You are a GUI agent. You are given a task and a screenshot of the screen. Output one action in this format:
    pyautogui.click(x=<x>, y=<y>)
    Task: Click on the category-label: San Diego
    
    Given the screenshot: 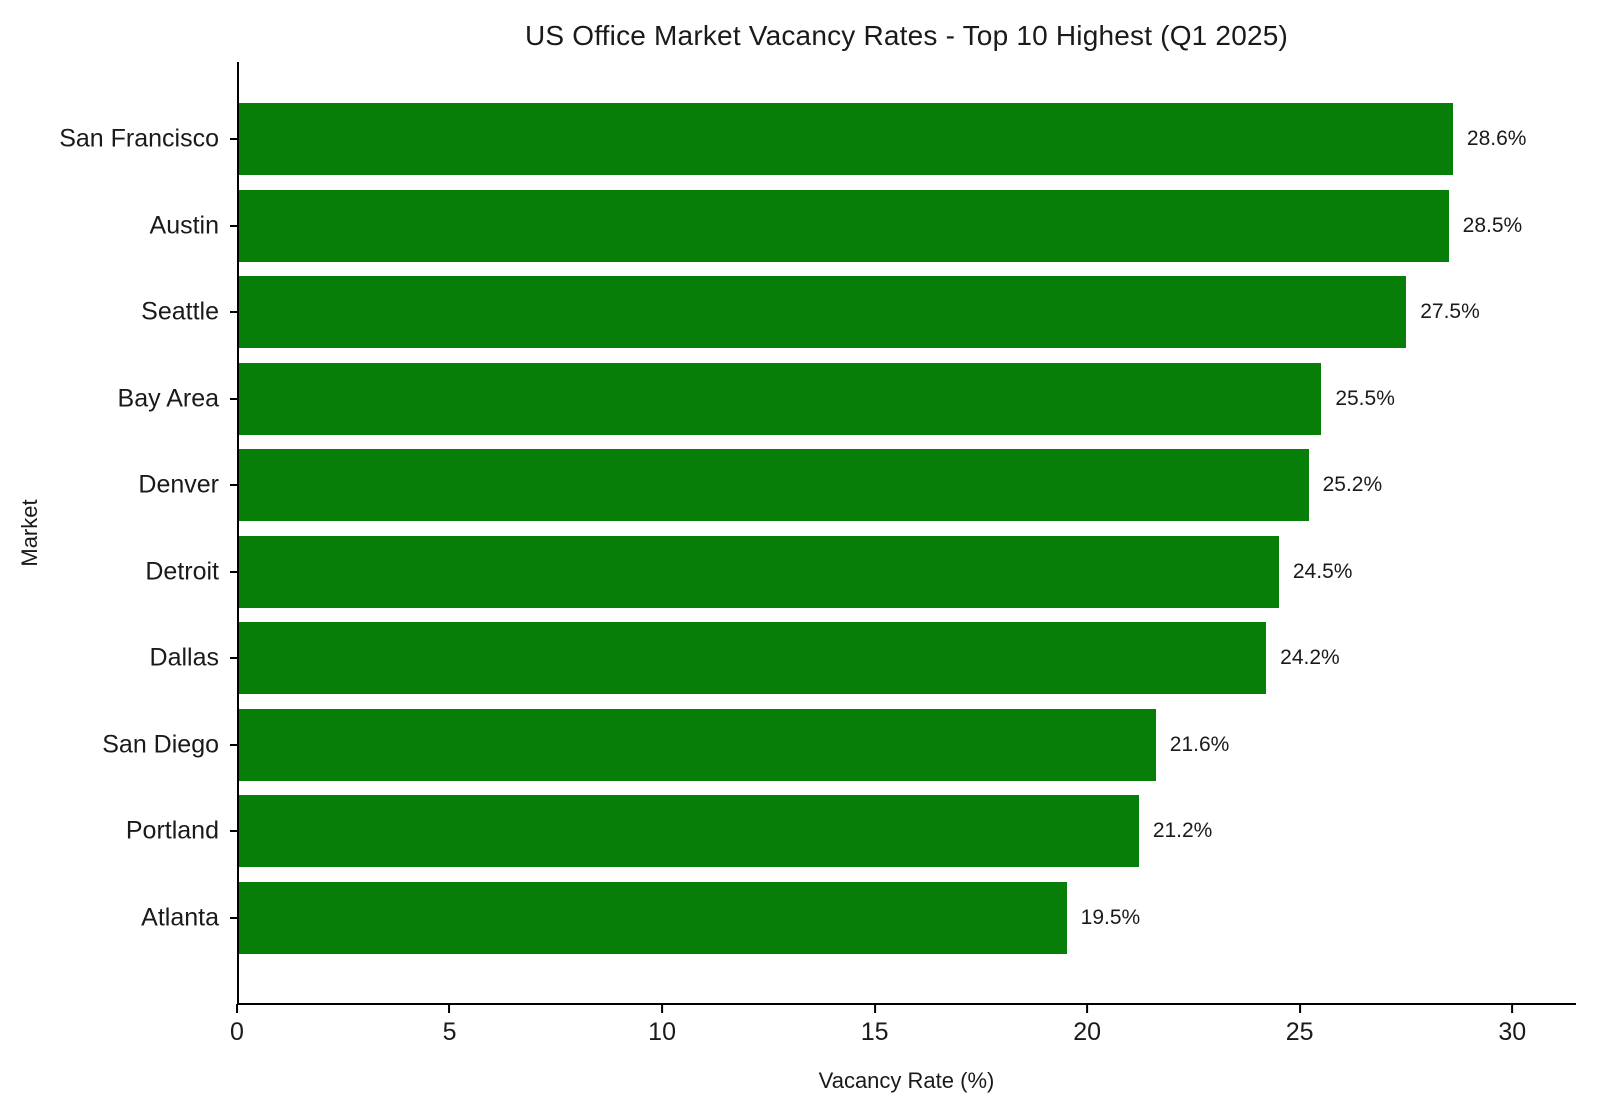 What is the action you would take?
    pyautogui.click(x=160, y=744)
    